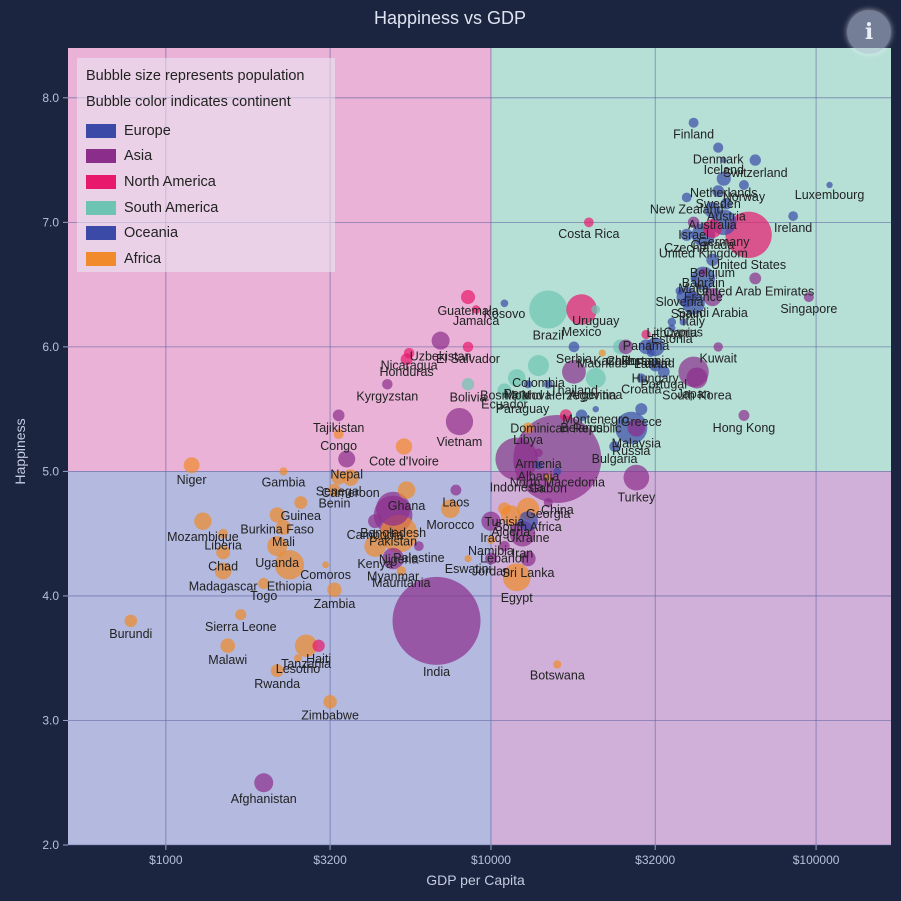 The image size is (901, 901). I want to click on bubble-portugal, so click(663, 371).